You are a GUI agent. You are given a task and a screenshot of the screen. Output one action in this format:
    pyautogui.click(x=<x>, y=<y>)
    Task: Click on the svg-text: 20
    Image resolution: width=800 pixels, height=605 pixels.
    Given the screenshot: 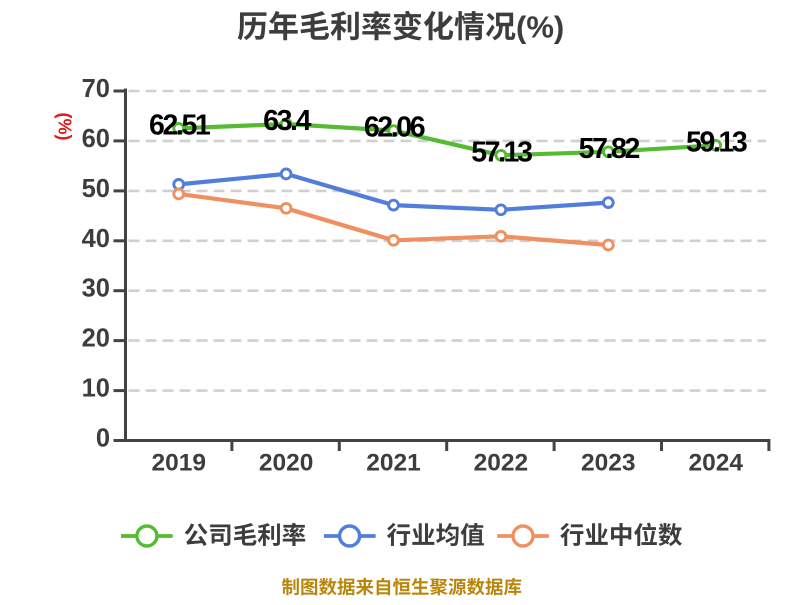 What is the action you would take?
    pyautogui.click(x=96, y=339)
    